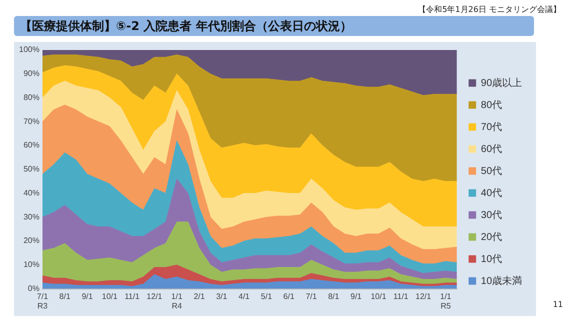 This screenshot has width=569, height=320. I want to click on x-tick-label: 3/1, so click(222, 296).